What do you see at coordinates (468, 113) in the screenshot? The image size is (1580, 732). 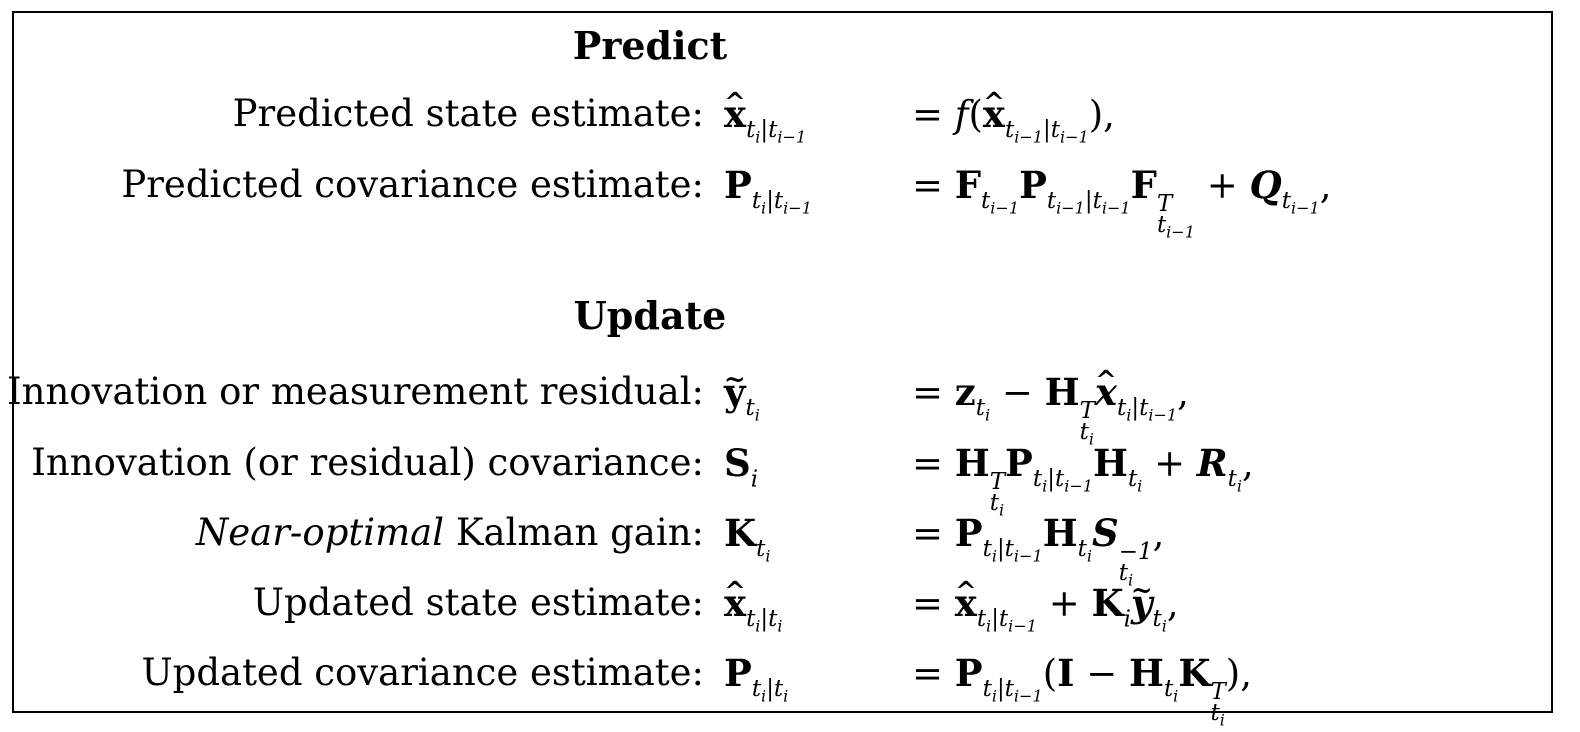 I see `predicted-state-label: Predicted state estimate:` at bounding box center [468, 113].